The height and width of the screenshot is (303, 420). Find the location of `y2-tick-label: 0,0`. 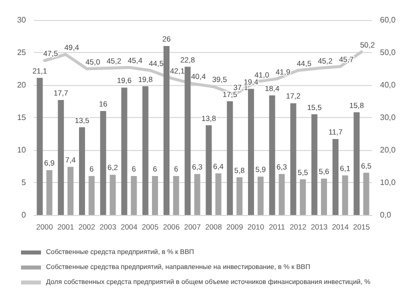

y2-tick-label: 0,0 is located at coordinates (386, 215).